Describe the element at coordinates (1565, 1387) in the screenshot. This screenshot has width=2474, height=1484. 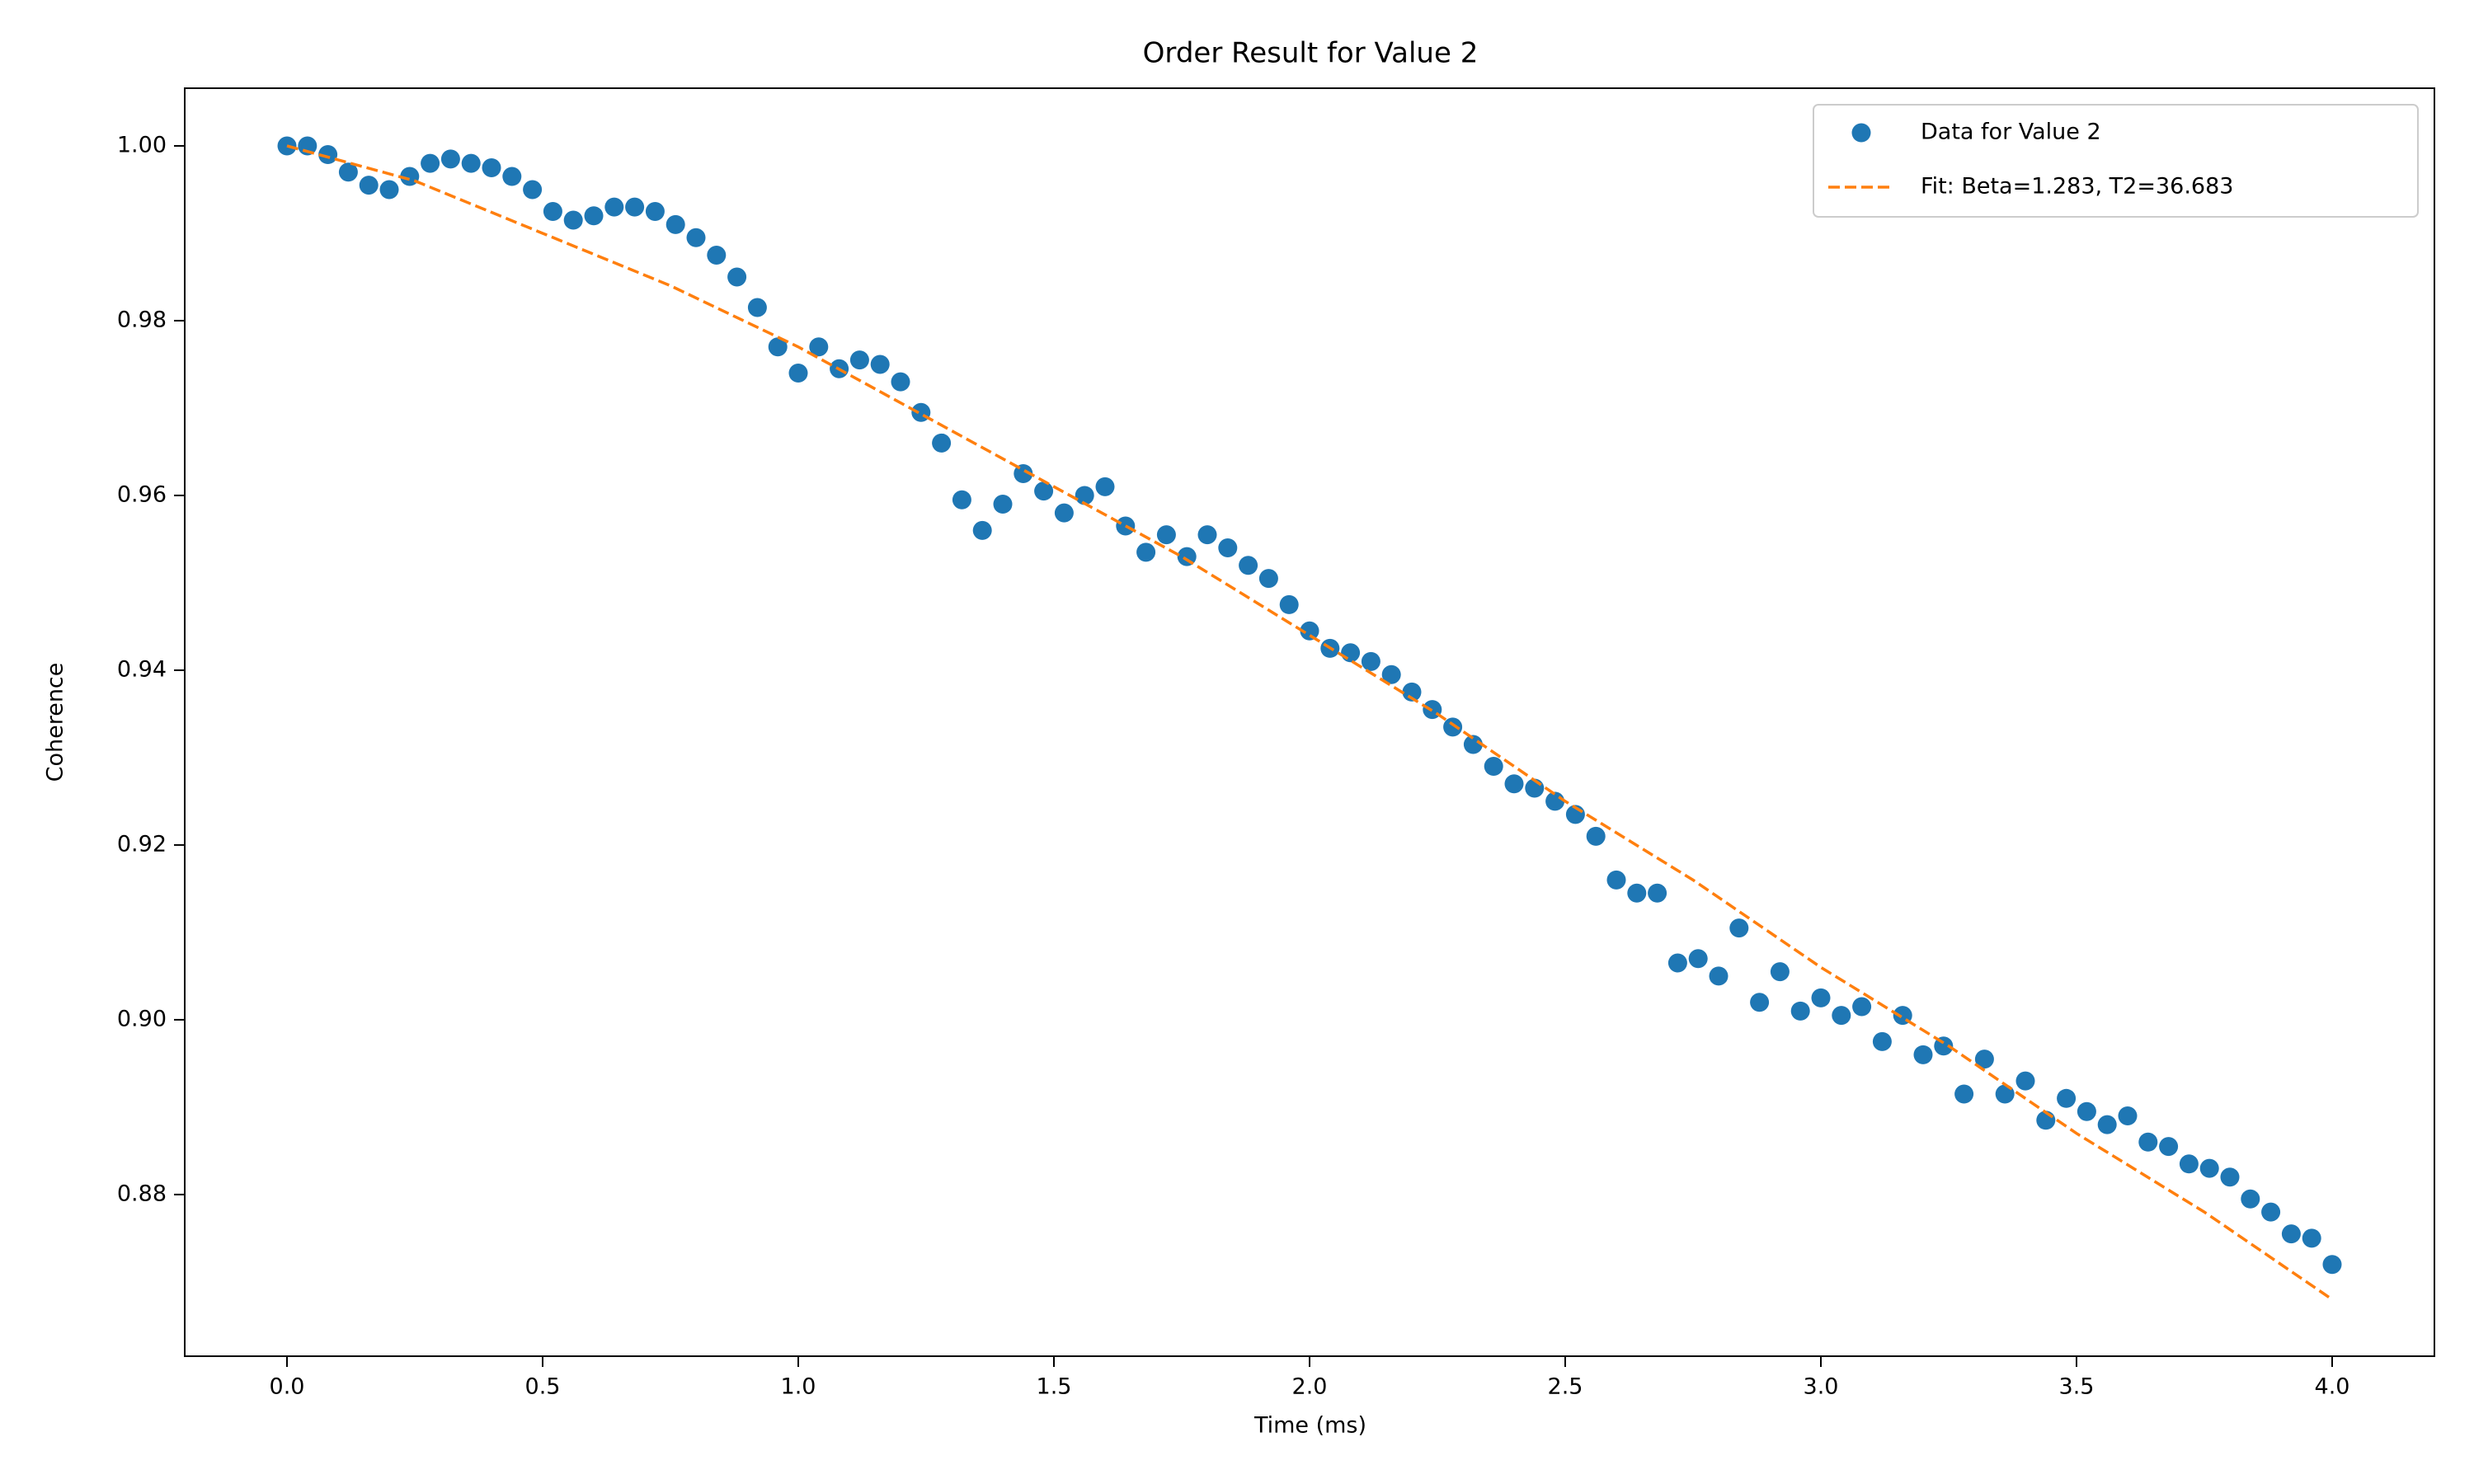
I see `x-tick-label: 2.5` at that location.